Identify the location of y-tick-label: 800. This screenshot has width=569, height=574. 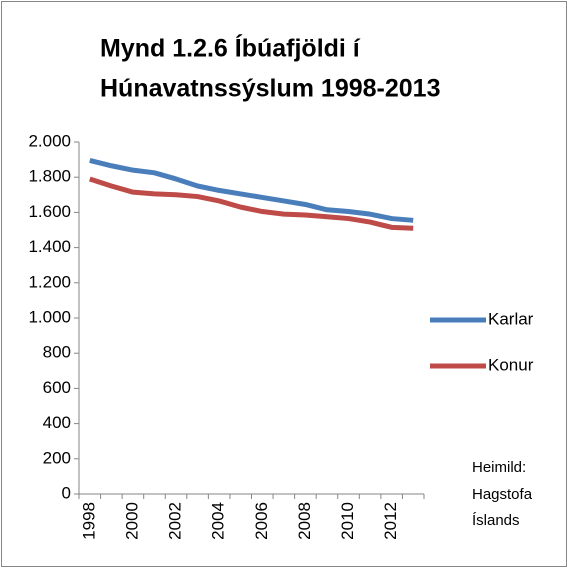
(57, 352).